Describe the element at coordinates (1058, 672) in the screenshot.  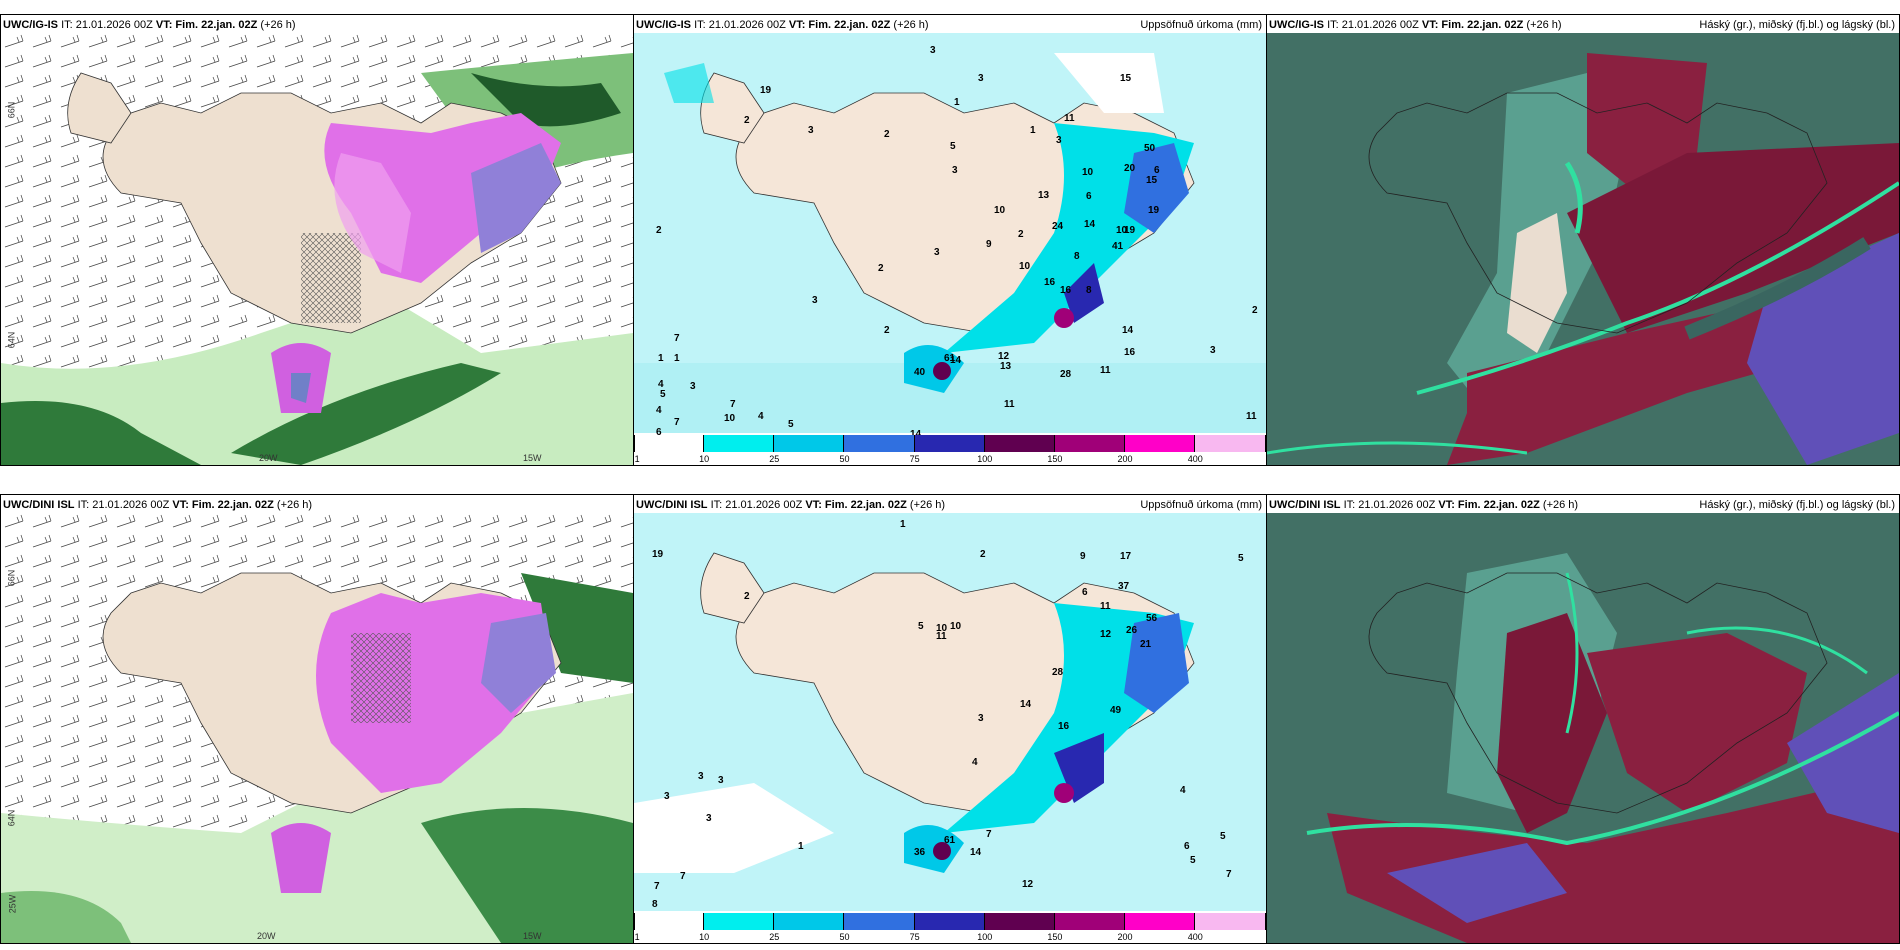
I see `precip-value: 28` at that location.